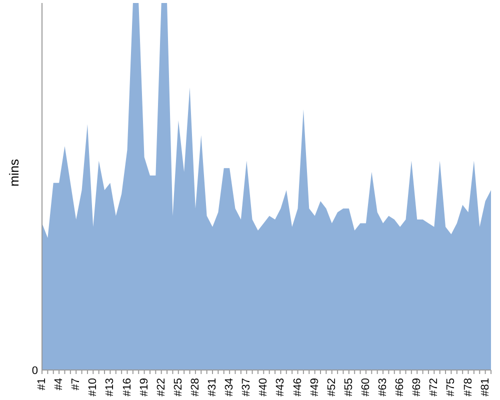 This screenshot has width=500, height=400. I want to click on x-tick-label: #28, so click(195, 387).